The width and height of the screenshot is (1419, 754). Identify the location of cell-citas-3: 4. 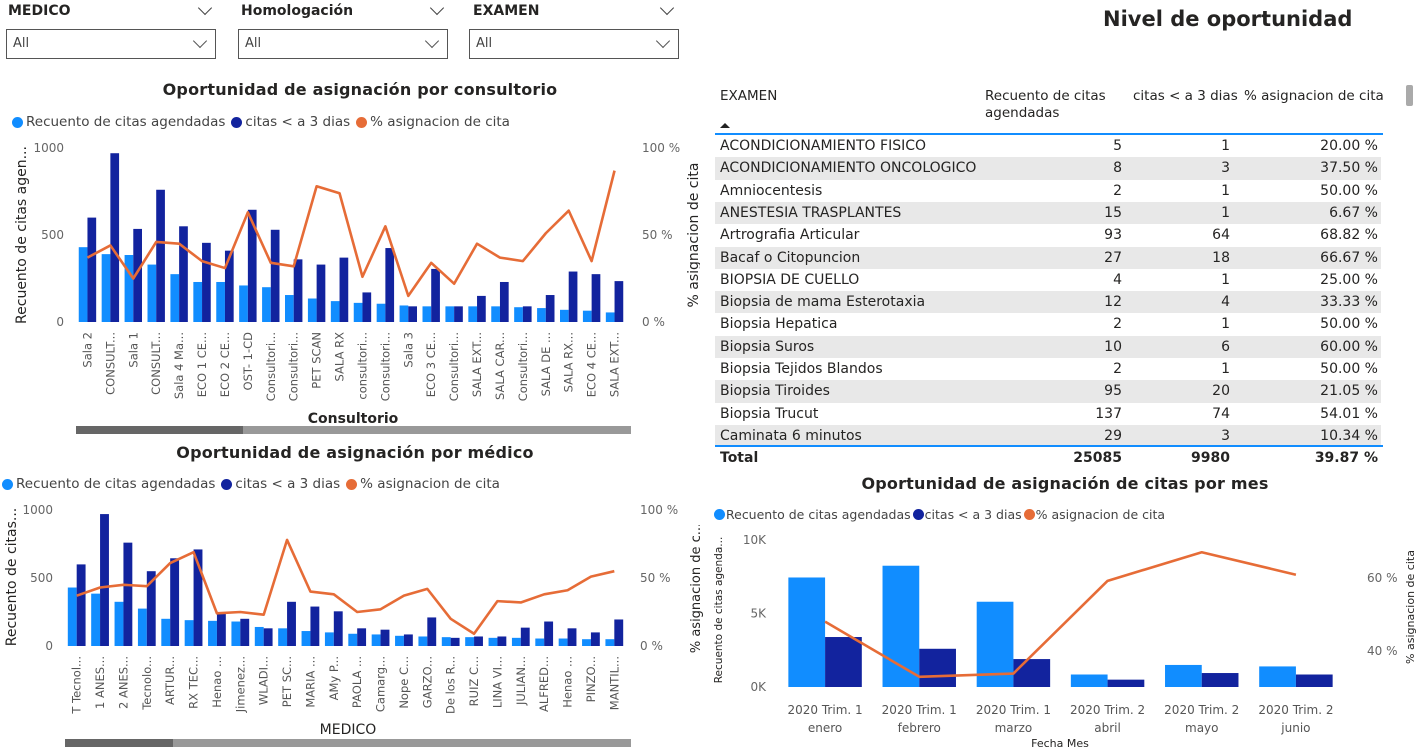
(1225, 302).